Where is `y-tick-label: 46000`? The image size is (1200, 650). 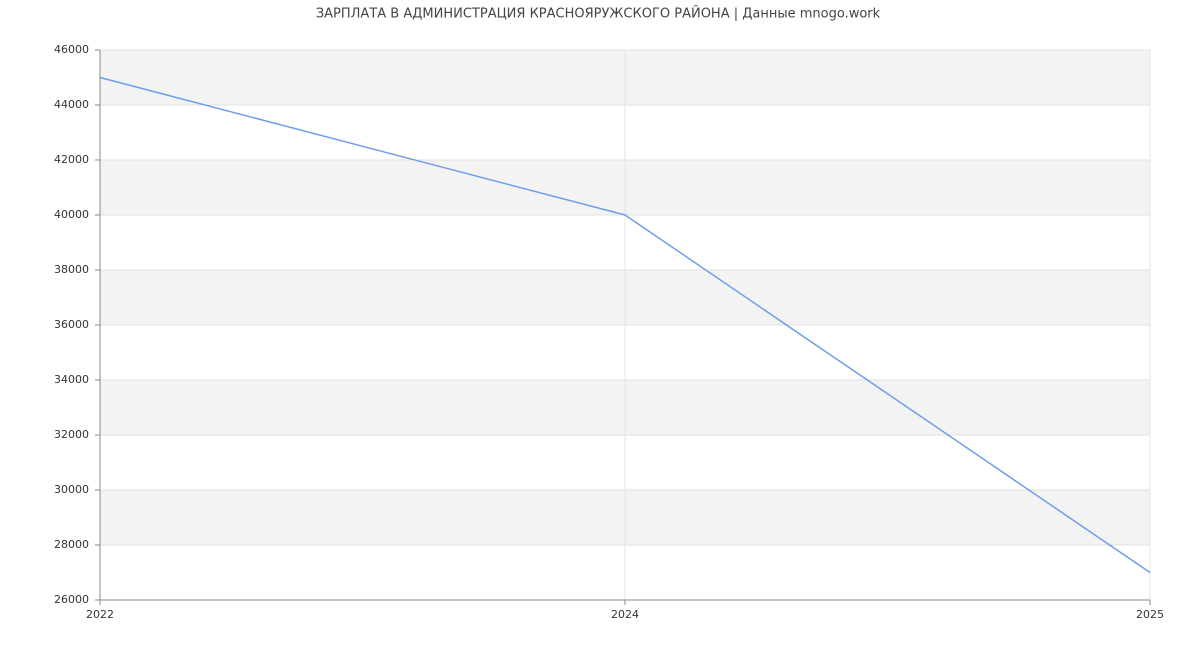
y-tick-label: 46000 is located at coordinates (71, 49).